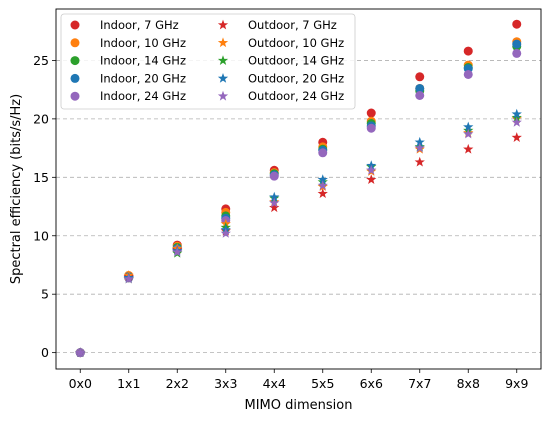 The height and width of the screenshot is (426, 548). I want to click on legend-entry: Outdoor, 10 GHz, so click(280, 43).